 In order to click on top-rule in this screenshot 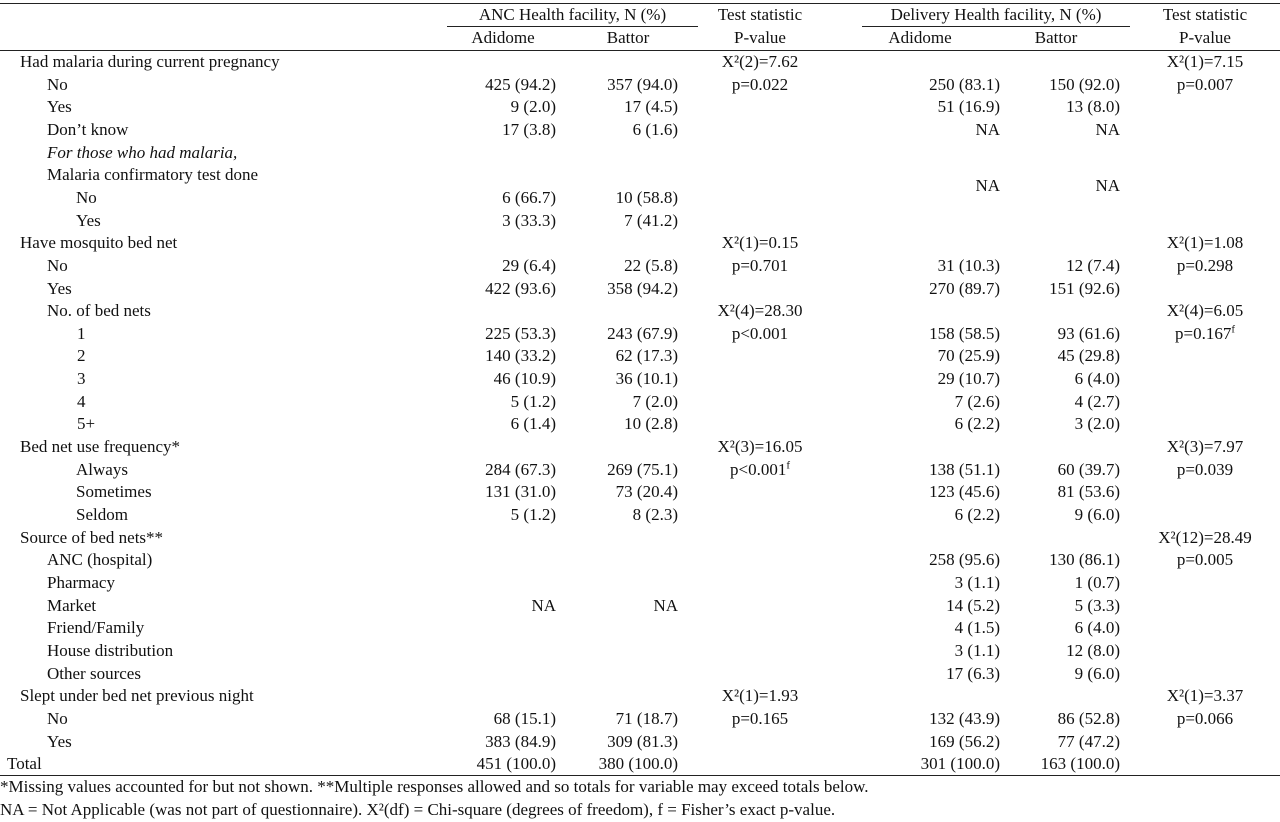, I will do `click(640, 3)`.